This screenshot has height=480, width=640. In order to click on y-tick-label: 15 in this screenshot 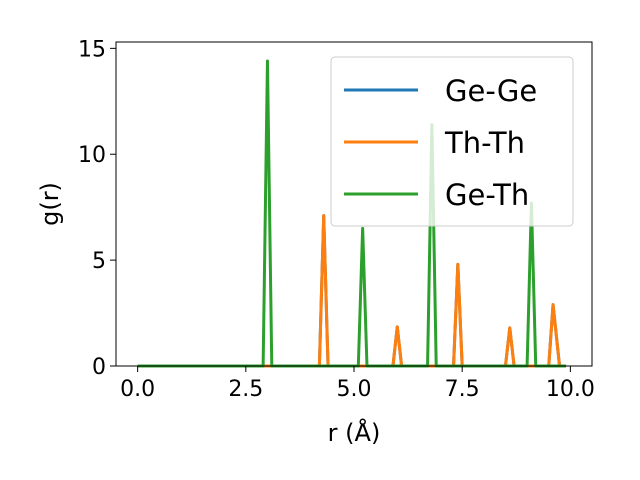, I will do `click(92, 49)`.